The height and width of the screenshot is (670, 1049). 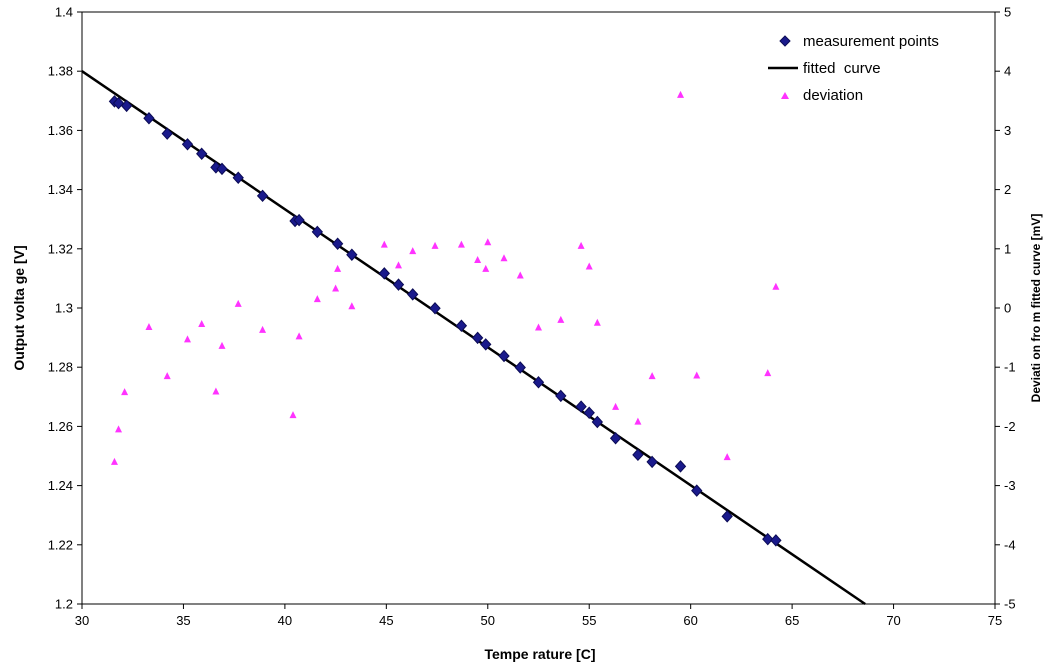 I want to click on y-tick-label: 1.2, so click(x=64, y=604).